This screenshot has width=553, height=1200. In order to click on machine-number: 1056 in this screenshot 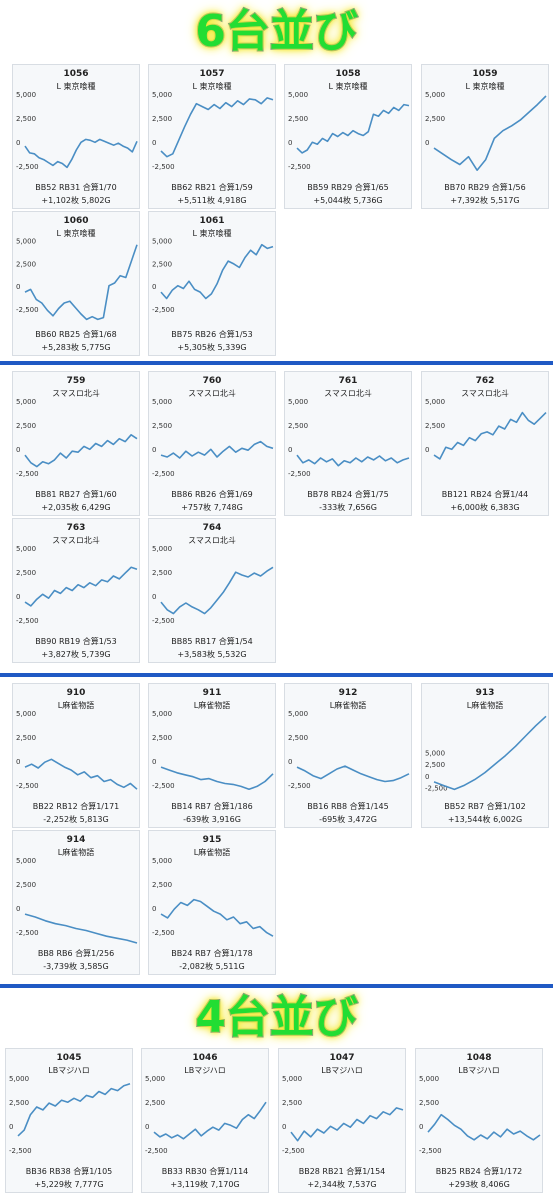, I will do `click(76, 74)`.